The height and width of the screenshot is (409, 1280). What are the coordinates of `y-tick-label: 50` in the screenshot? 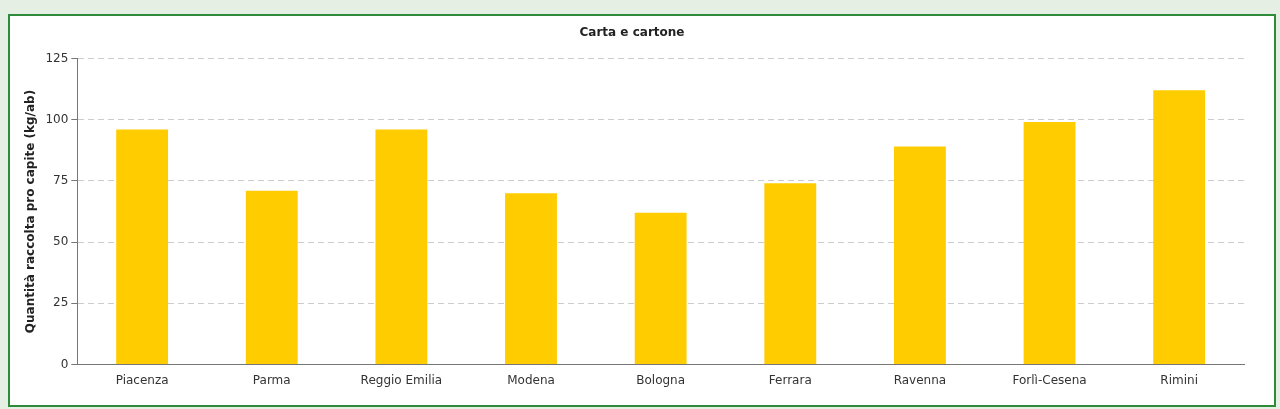 It's located at (61, 241).